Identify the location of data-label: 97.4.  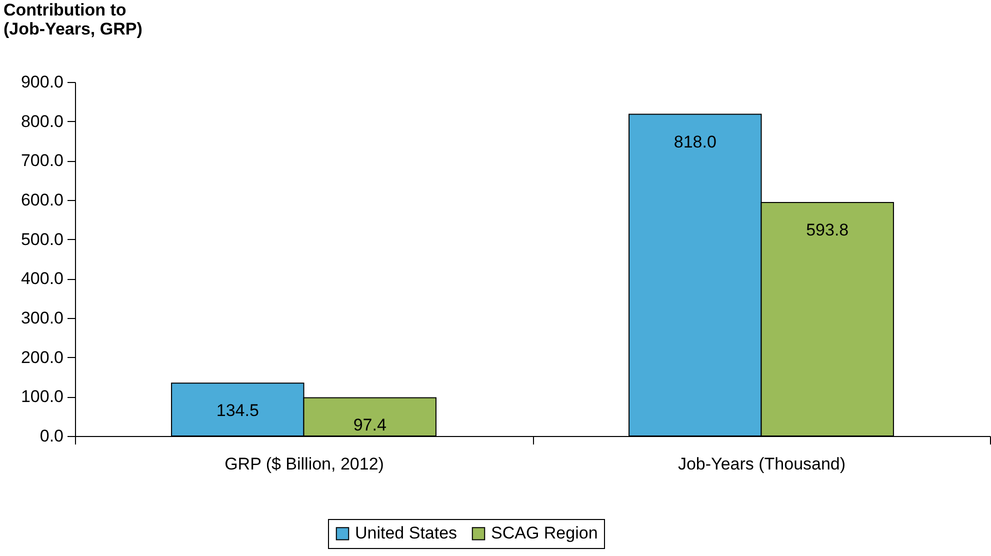
(369, 425).